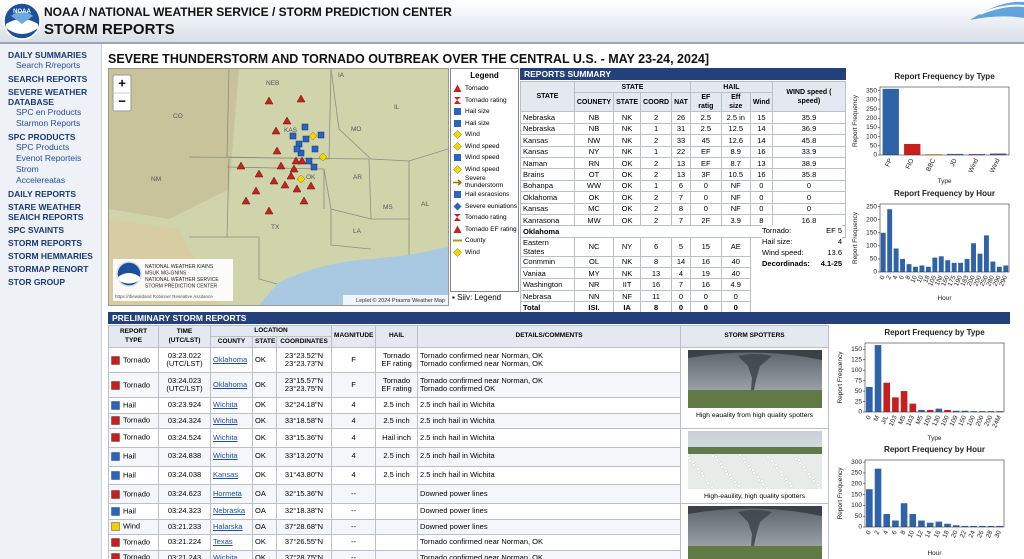 The width and height of the screenshot is (1024, 559). What do you see at coordinates (184, 388) in the screenshot?
I see `cell-line: (UTC/LST)` at bounding box center [184, 388].